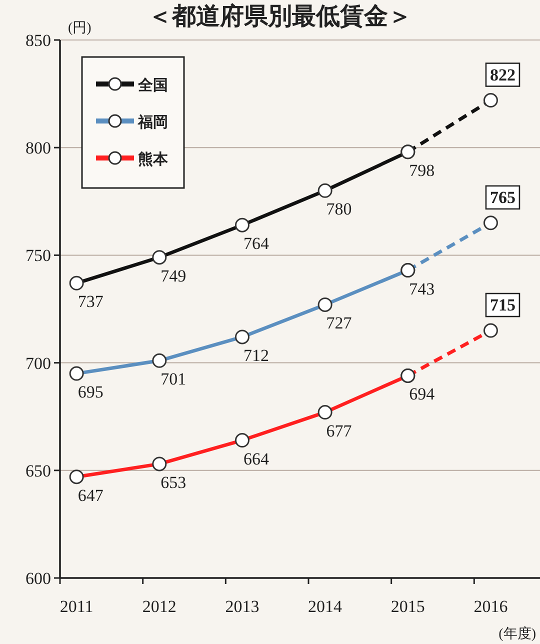 The height and width of the screenshot is (644, 540). Describe the element at coordinates (153, 159) in the screenshot. I see `legend-label: 熊本` at that location.